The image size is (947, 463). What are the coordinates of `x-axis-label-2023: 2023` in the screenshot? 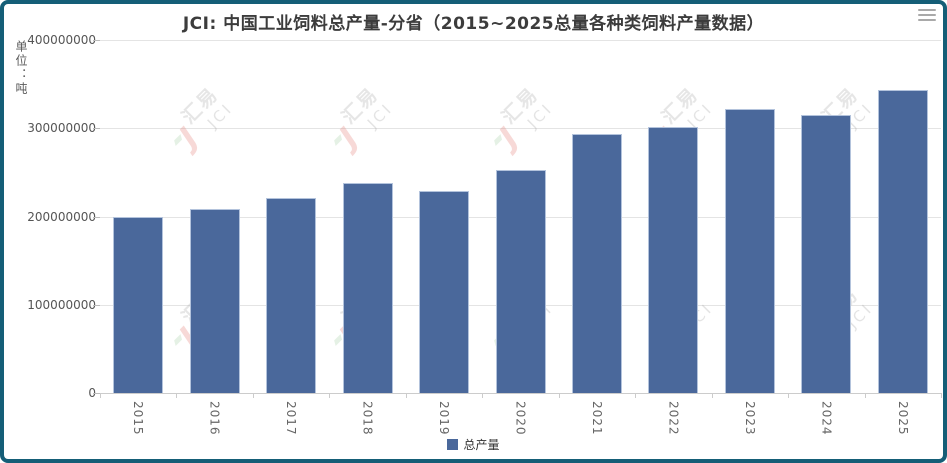 It's located at (749, 418).